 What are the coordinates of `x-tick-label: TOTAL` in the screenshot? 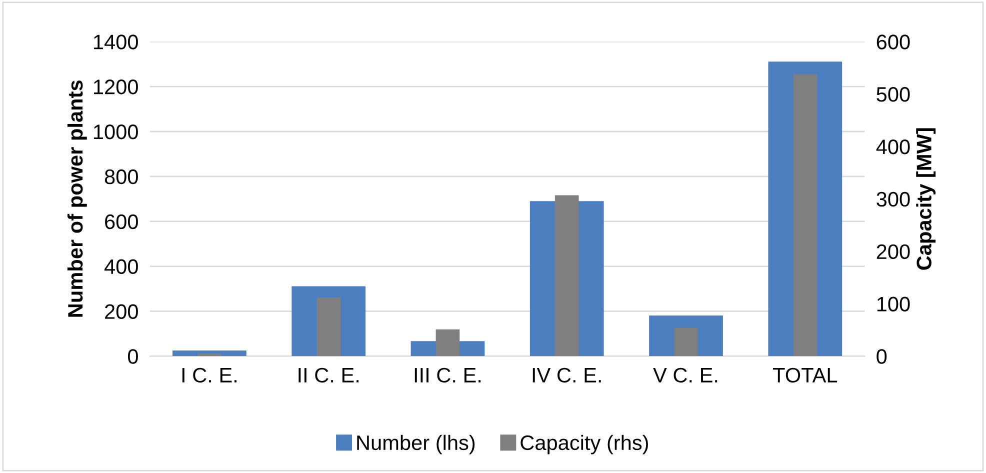 It's located at (805, 375).